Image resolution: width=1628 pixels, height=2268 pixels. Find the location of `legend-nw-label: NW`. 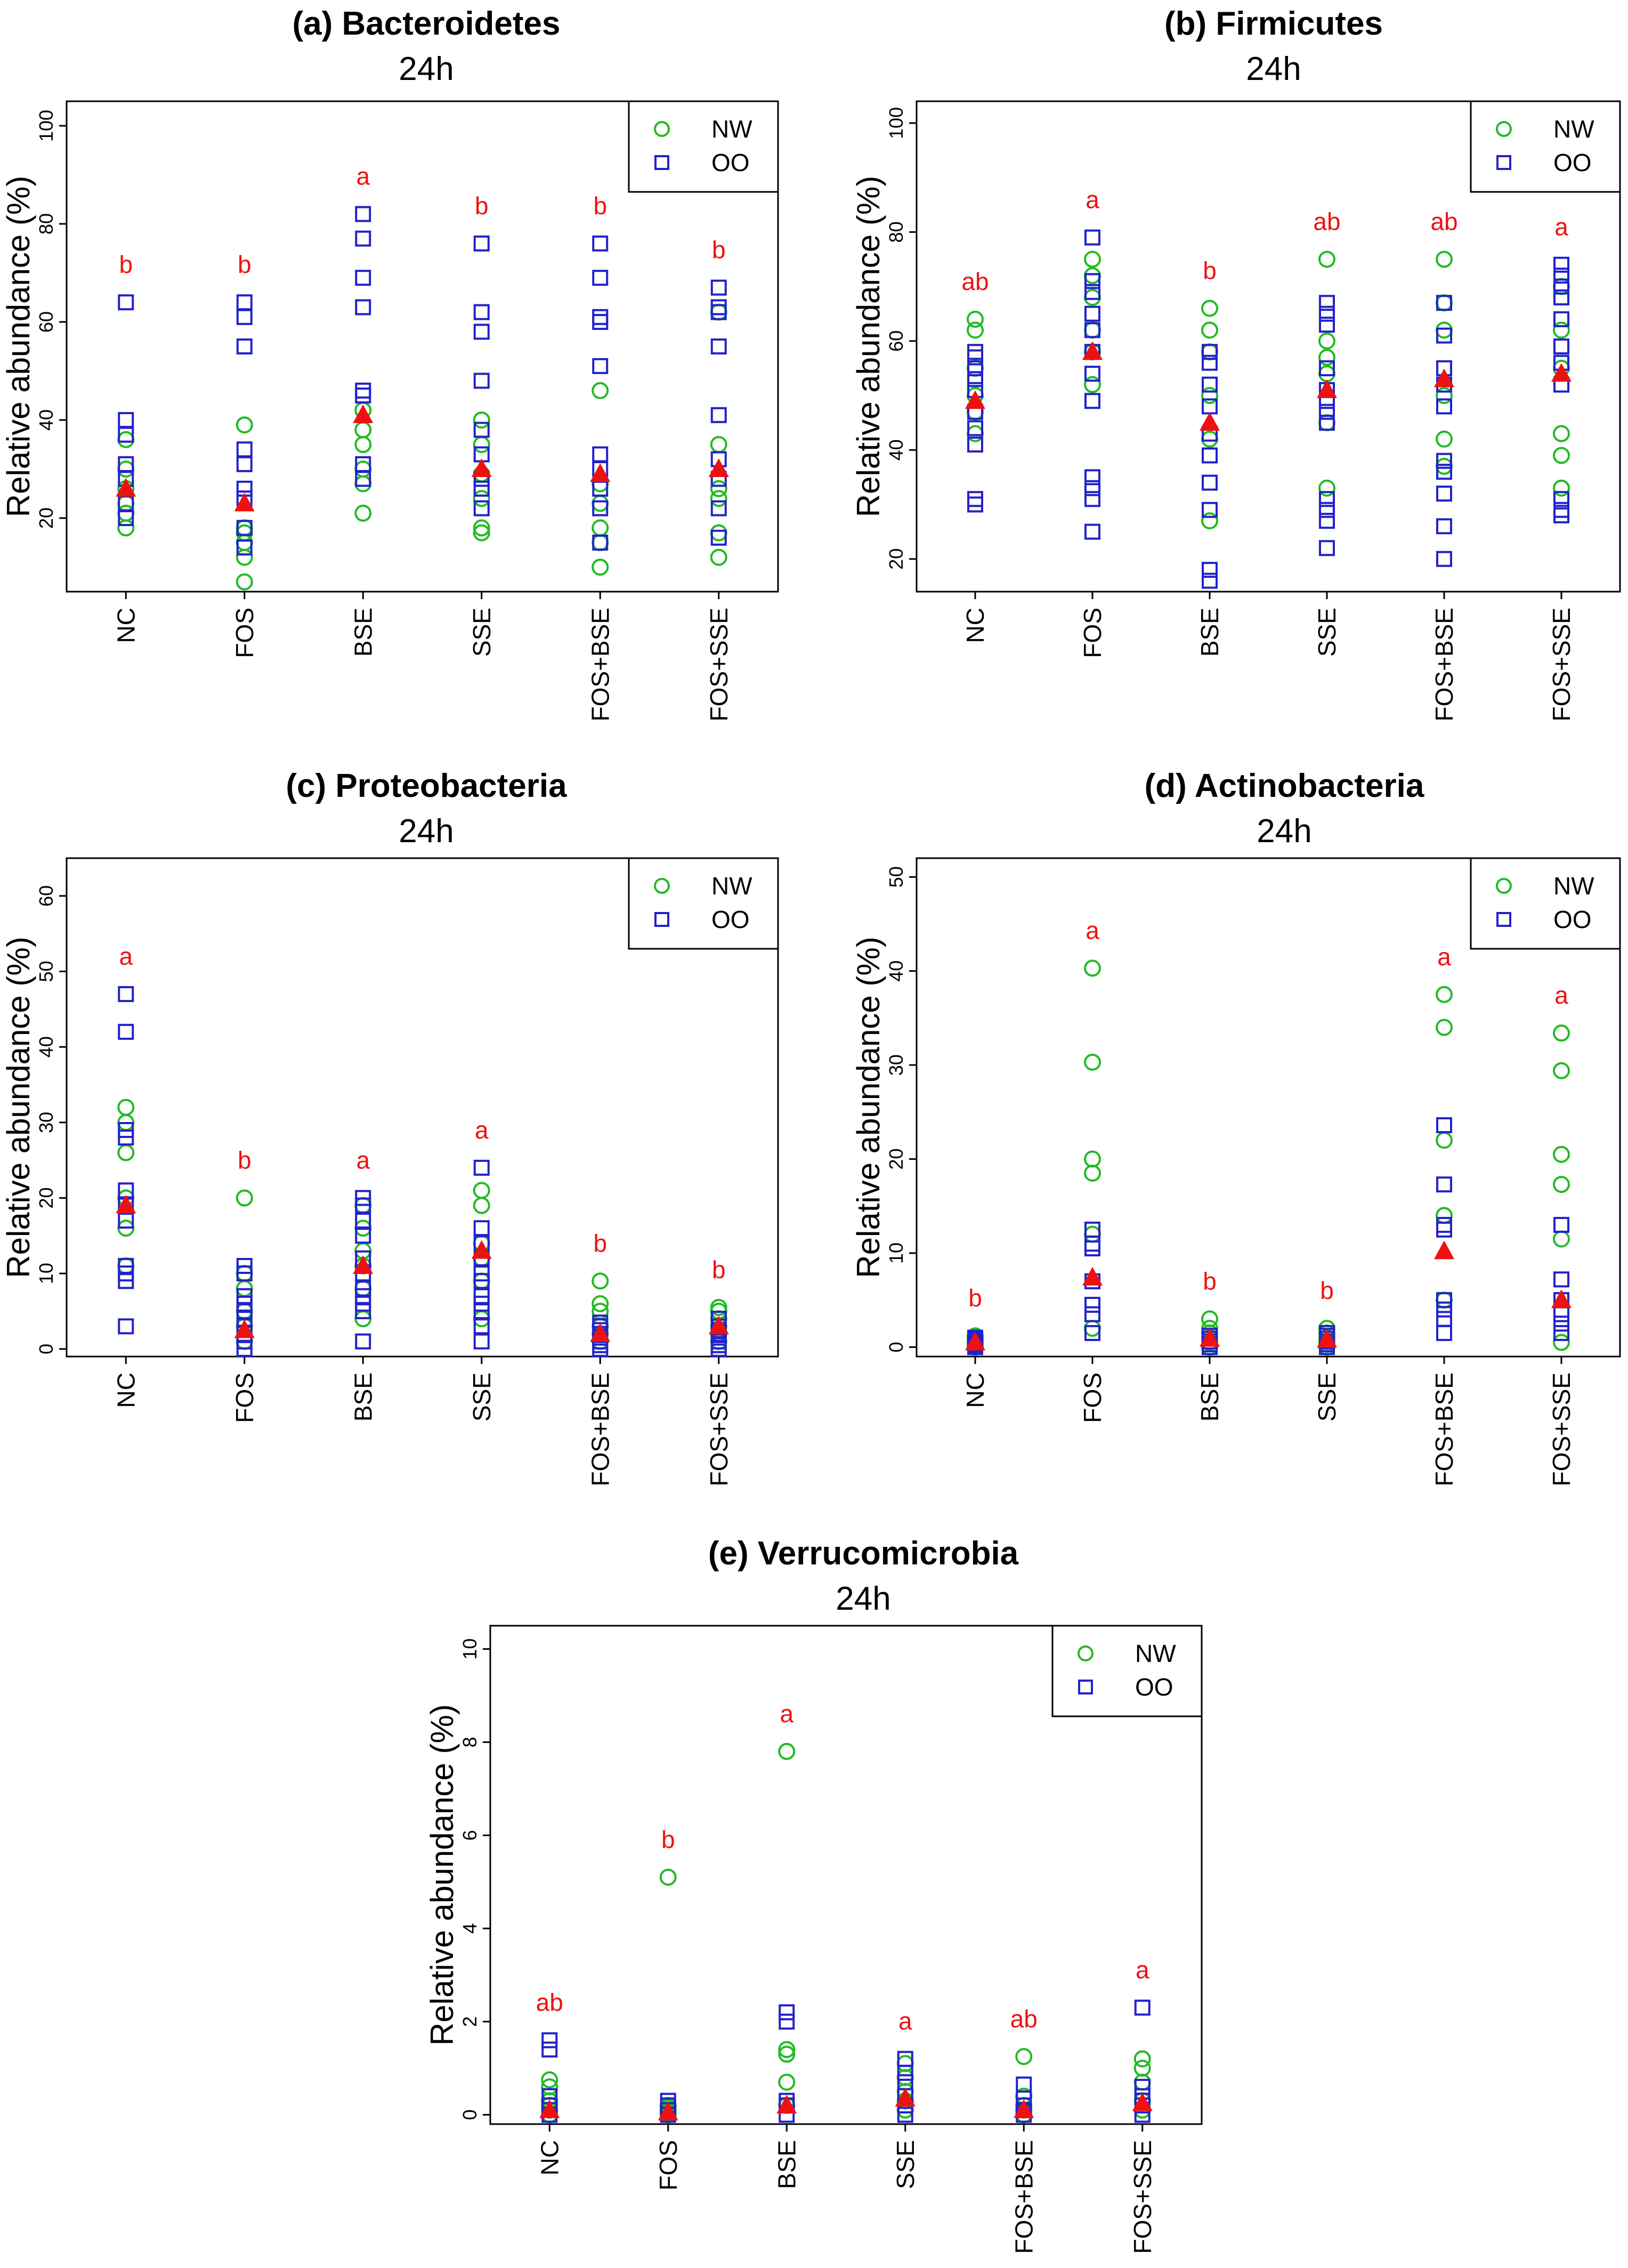

legend-nw-label: NW is located at coordinates (731, 129).